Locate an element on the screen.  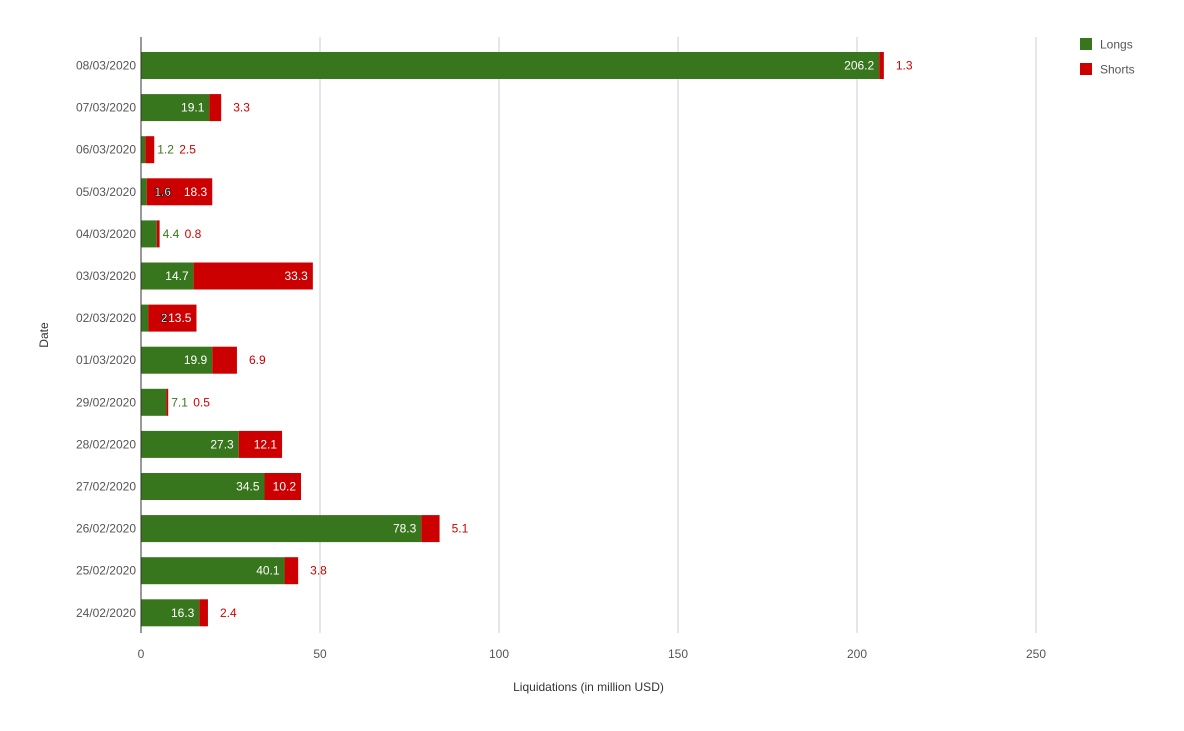
y-tick-label: 06/03/2020 is located at coordinates (106, 150).